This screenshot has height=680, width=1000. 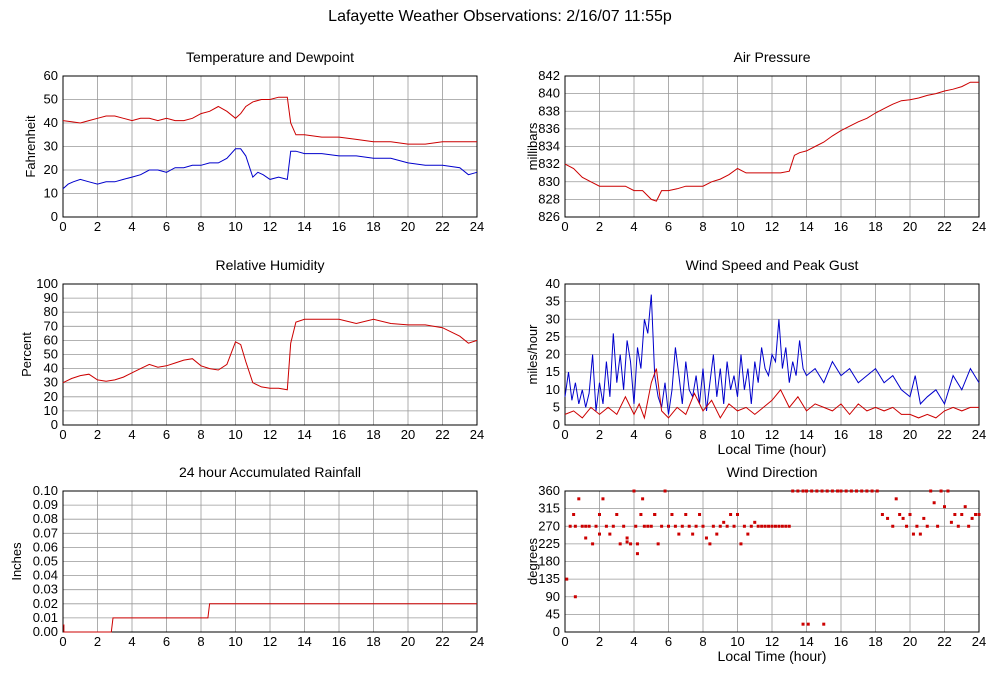 What do you see at coordinates (45, 504) in the screenshot?
I see `y-tick-label: 0.09` at bounding box center [45, 504].